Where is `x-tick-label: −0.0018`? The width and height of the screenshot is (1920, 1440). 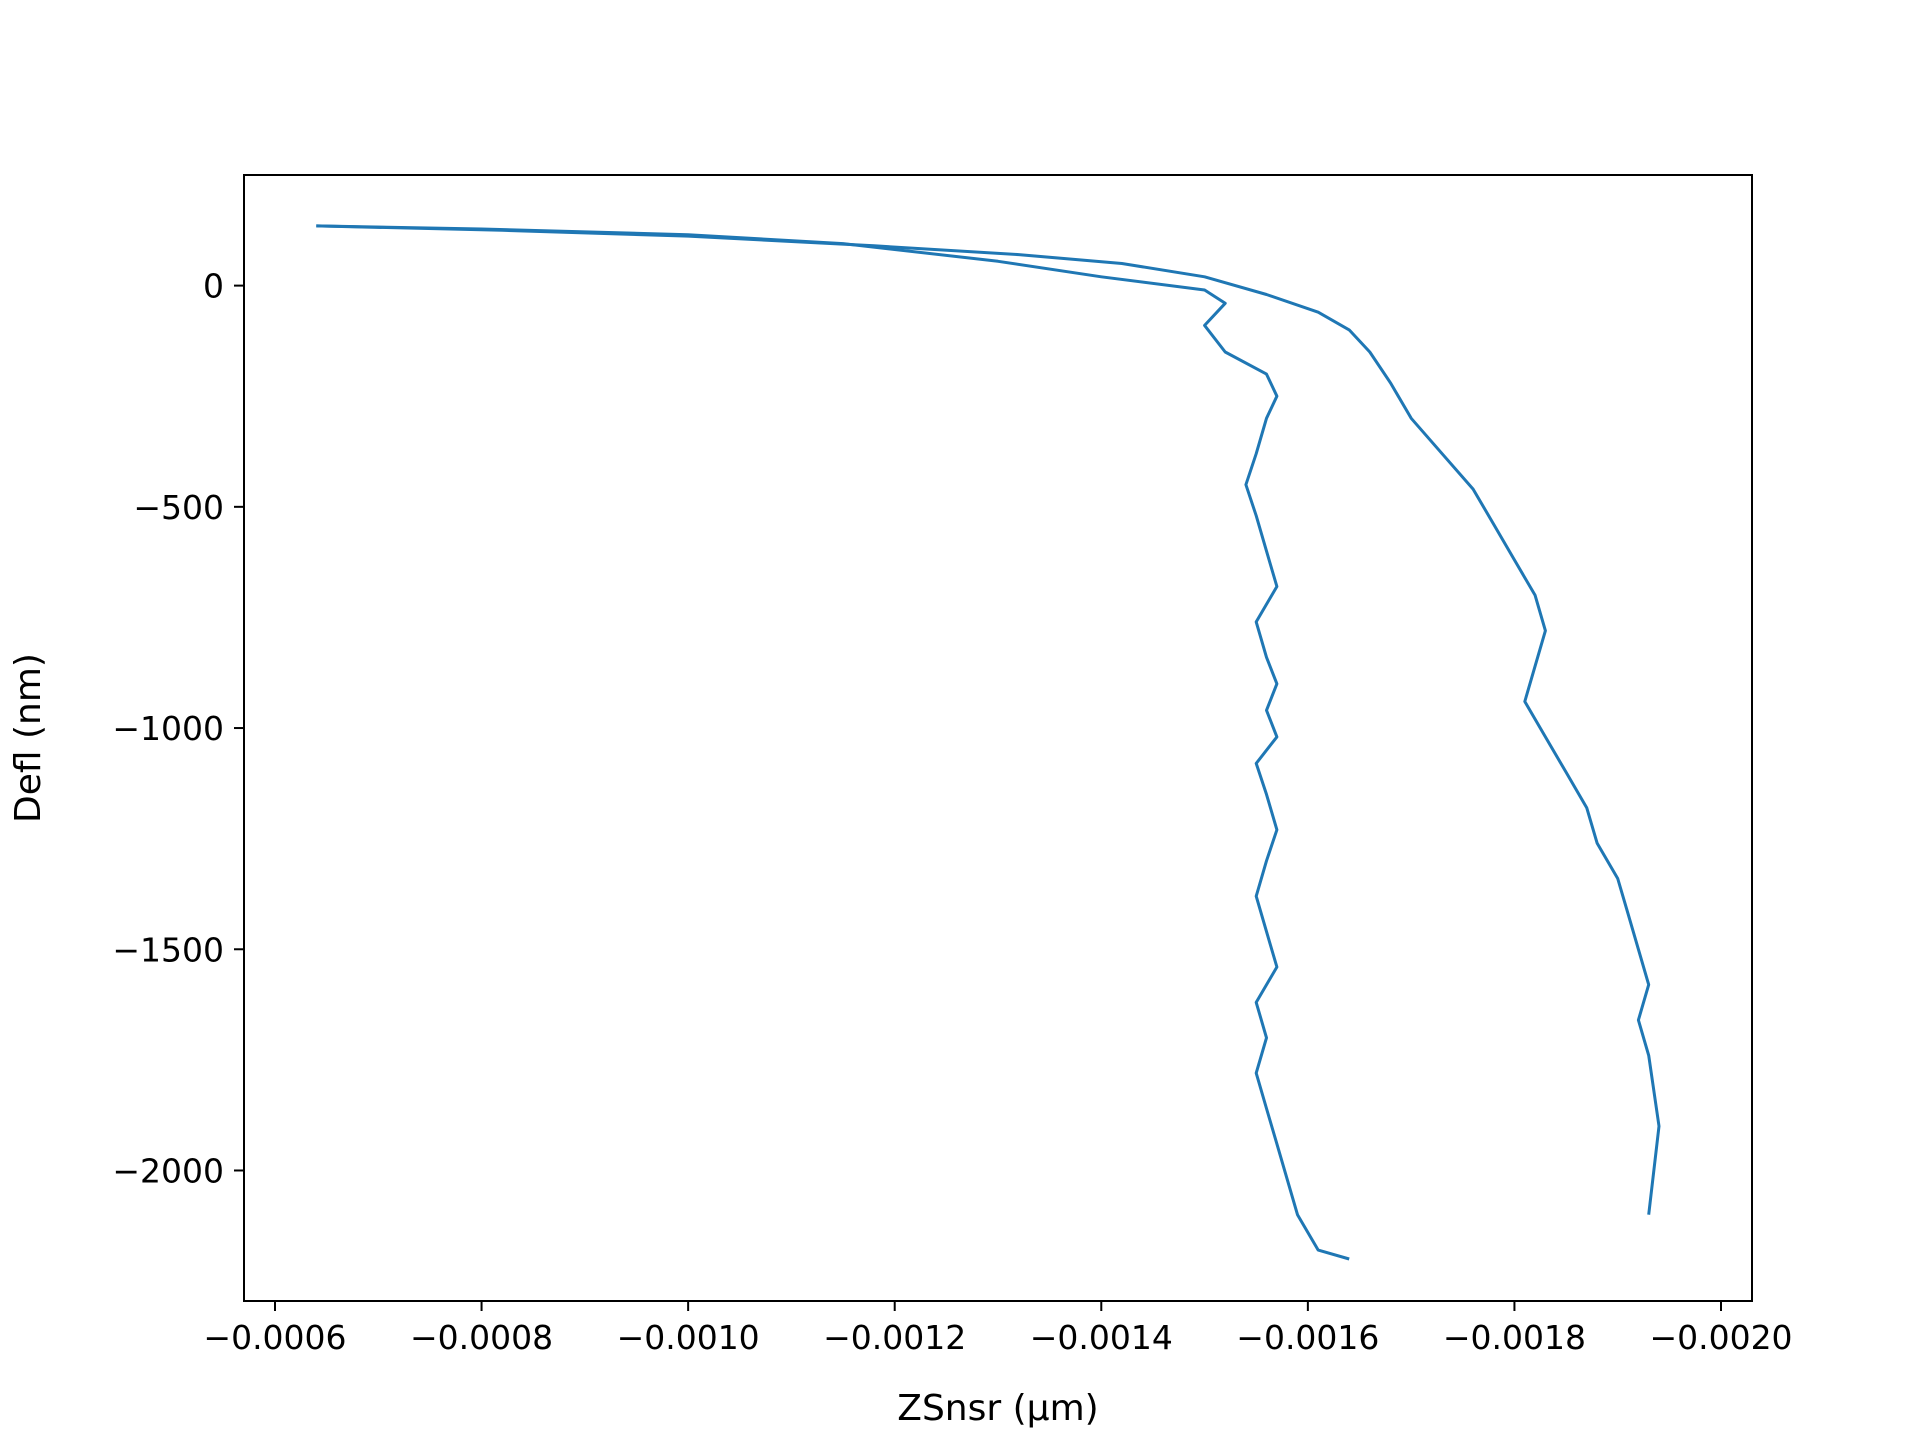 x-tick-label: −0.0018 is located at coordinates (1514, 1337).